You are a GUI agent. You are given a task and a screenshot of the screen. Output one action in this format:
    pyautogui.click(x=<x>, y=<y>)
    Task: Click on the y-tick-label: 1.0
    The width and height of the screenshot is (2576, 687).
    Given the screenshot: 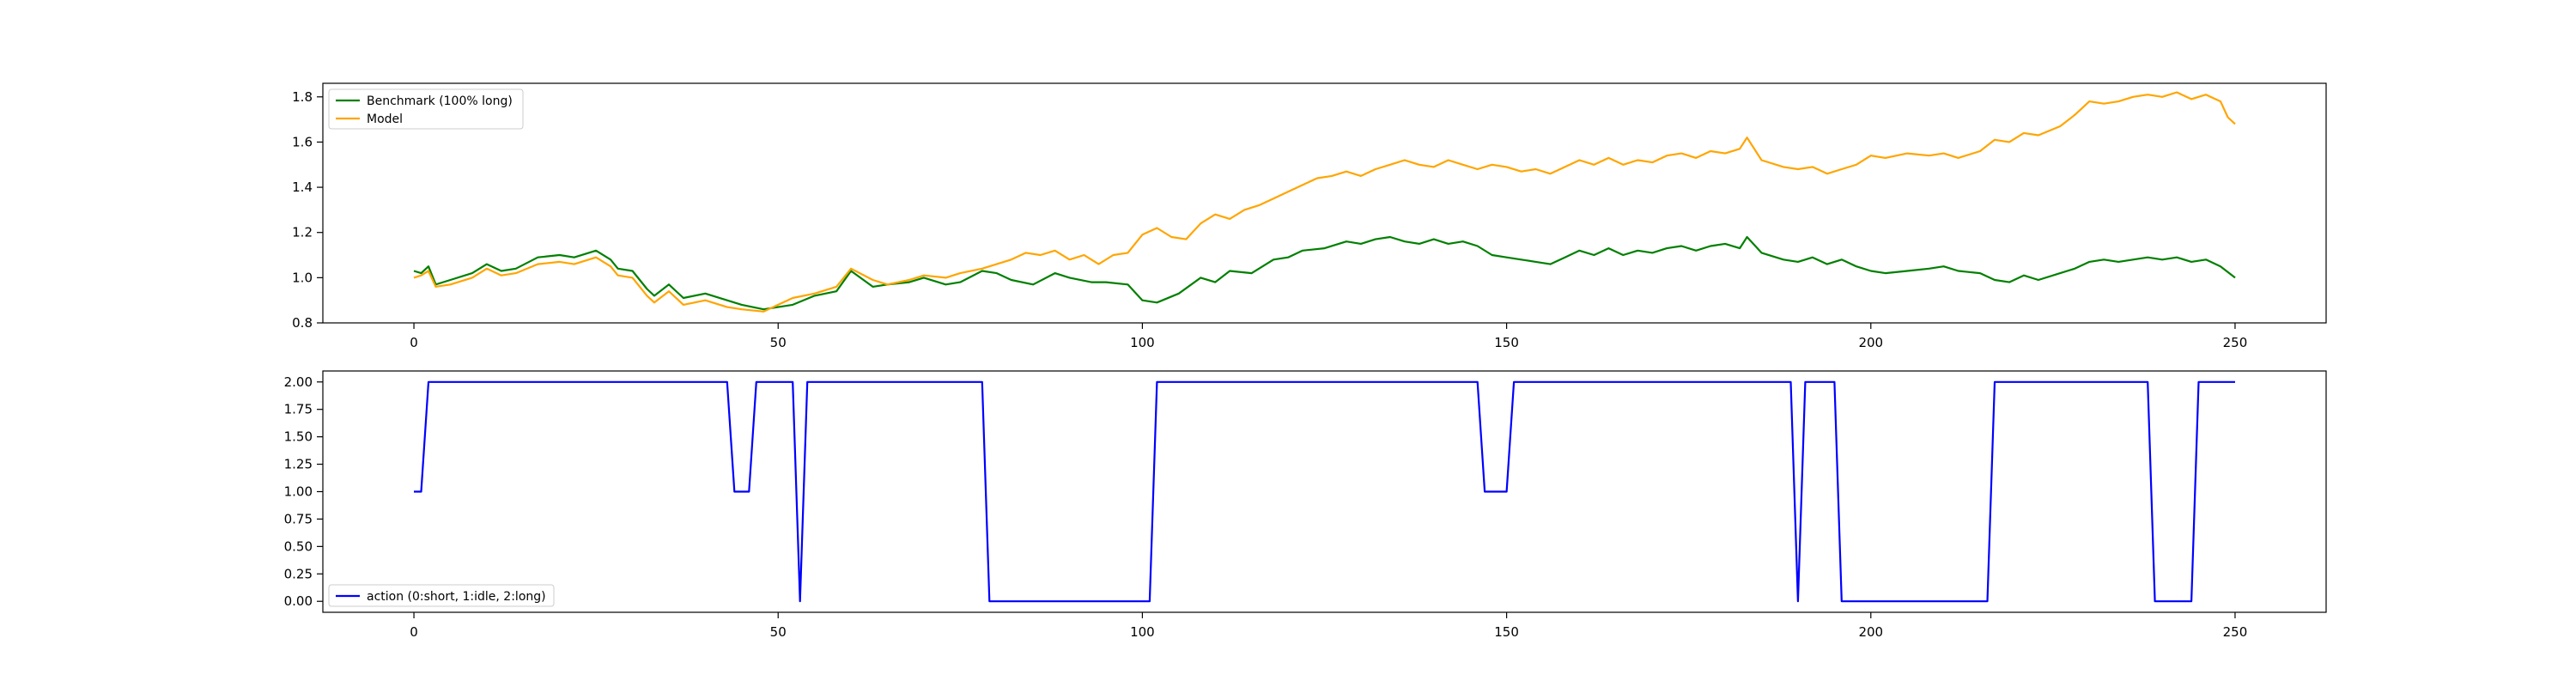 What is the action you would take?
    pyautogui.click(x=302, y=277)
    